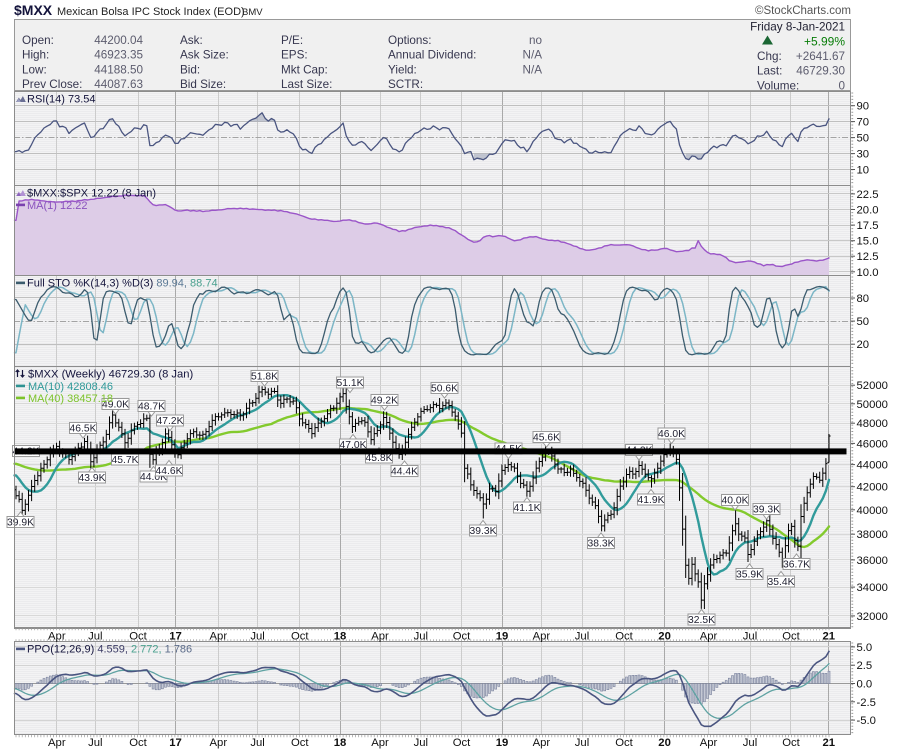 The image size is (900, 750). Describe the element at coordinates (778, 85) in the screenshot. I see `svg-text: Volume:` at that location.